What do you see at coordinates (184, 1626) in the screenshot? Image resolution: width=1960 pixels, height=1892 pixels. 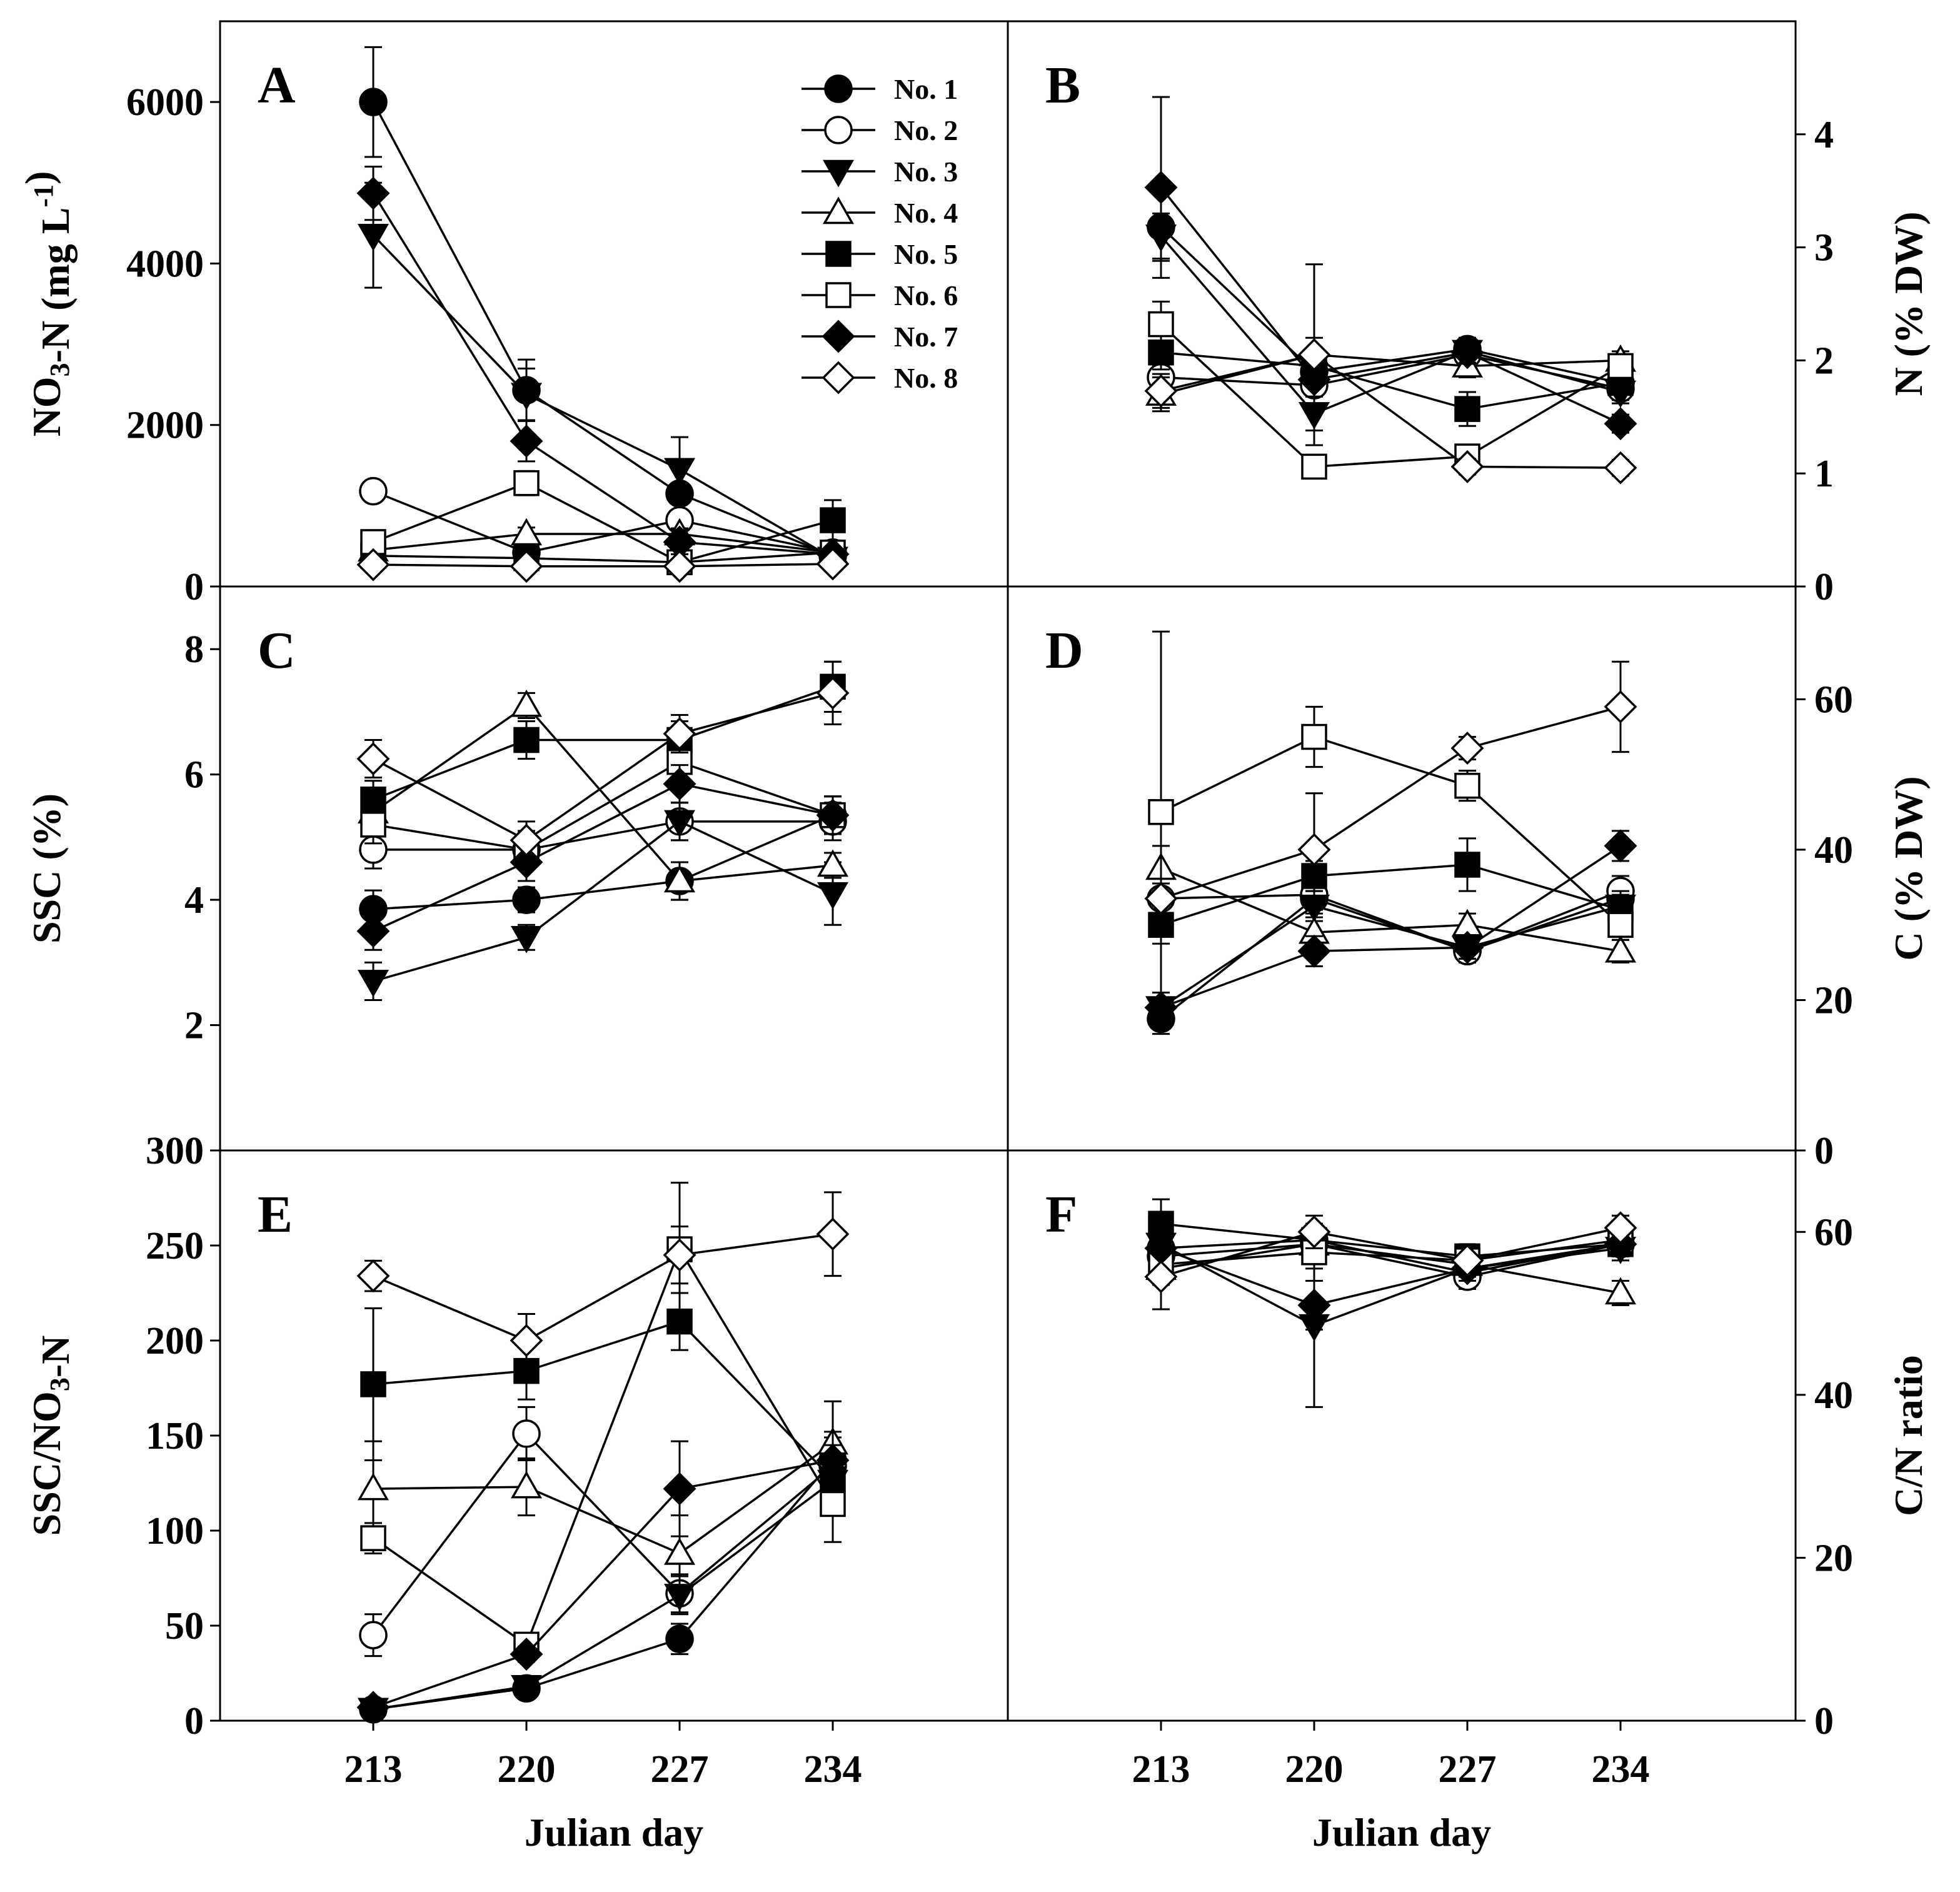 I see `y-tick-label: 50` at bounding box center [184, 1626].